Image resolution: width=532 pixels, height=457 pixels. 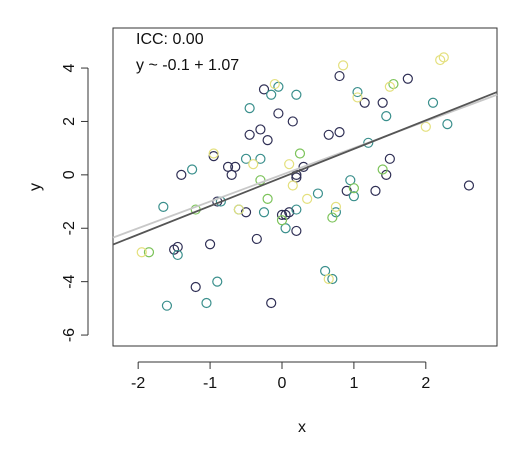 What do you see at coordinates (69, 68) in the screenshot?
I see `y-tick-label: 4` at bounding box center [69, 68].